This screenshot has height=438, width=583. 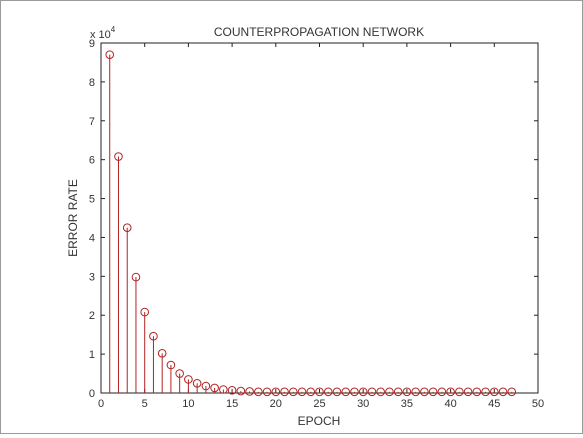 I want to click on y-axis-multiplier-exponent: 4, so click(x=113, y=29).